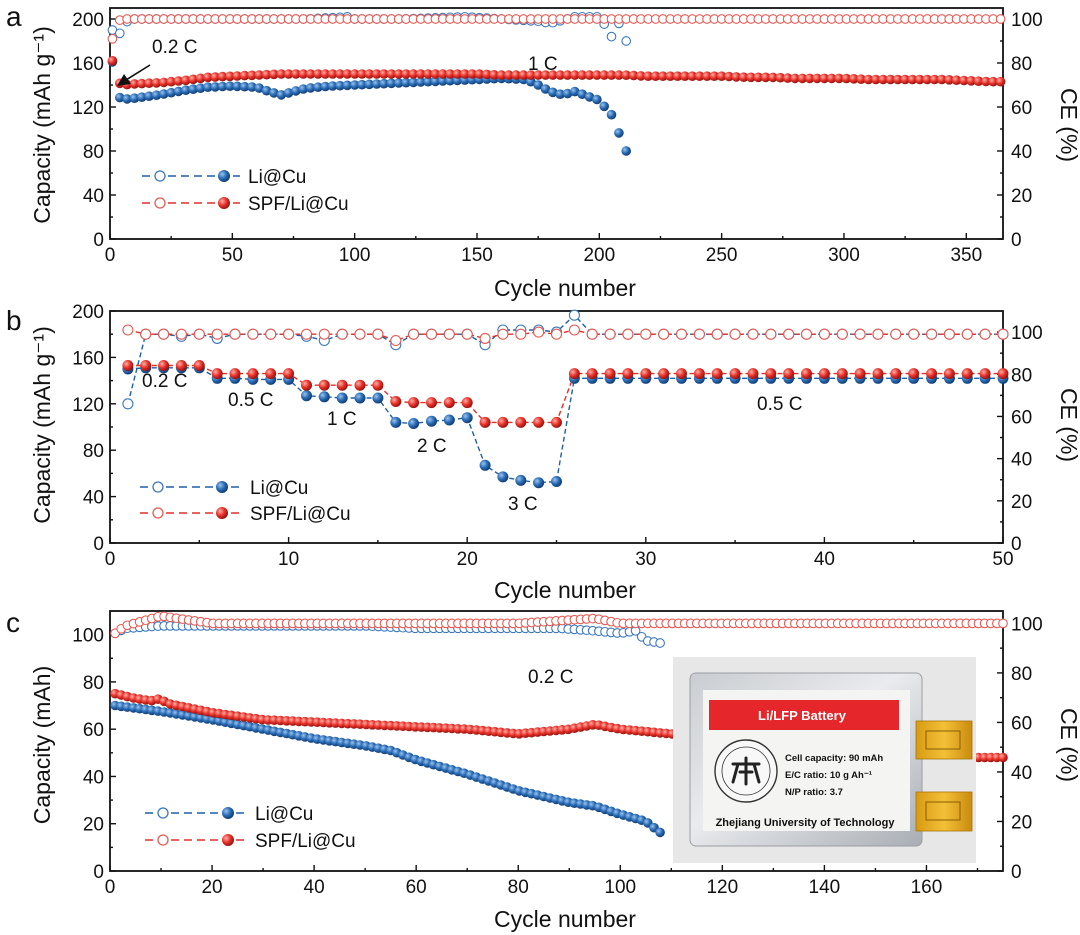 The width and height of the screenshot is (1080, 935). What do you see at coordinates (342, 419) in the screenshot?
I see `panel-b-annotation-2: 1 C` at bounding box center [342, 419].